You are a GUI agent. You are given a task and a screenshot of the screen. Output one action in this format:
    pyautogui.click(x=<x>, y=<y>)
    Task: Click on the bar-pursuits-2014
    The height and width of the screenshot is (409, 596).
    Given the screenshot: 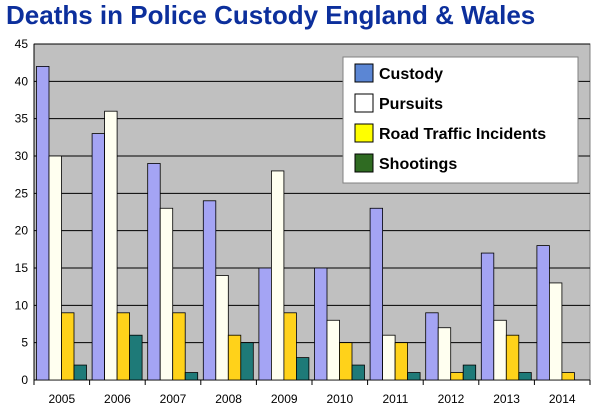 What is the action you would take?
    pyautogui.click(x=556, y=331)
    